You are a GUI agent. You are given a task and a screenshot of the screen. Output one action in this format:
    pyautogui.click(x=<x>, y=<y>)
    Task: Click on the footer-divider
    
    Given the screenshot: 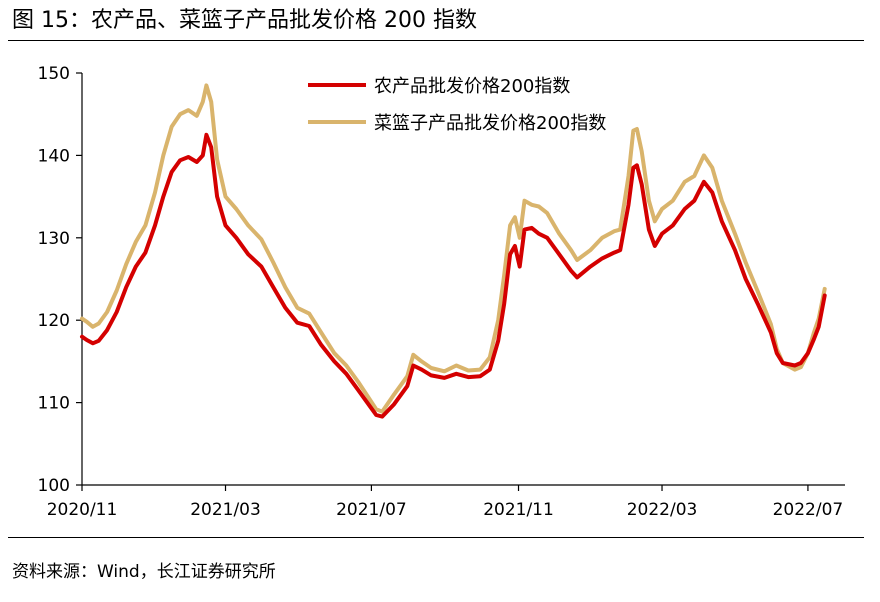 What is the action you would take?
    pyautogui.click(x=436, y=537)
    